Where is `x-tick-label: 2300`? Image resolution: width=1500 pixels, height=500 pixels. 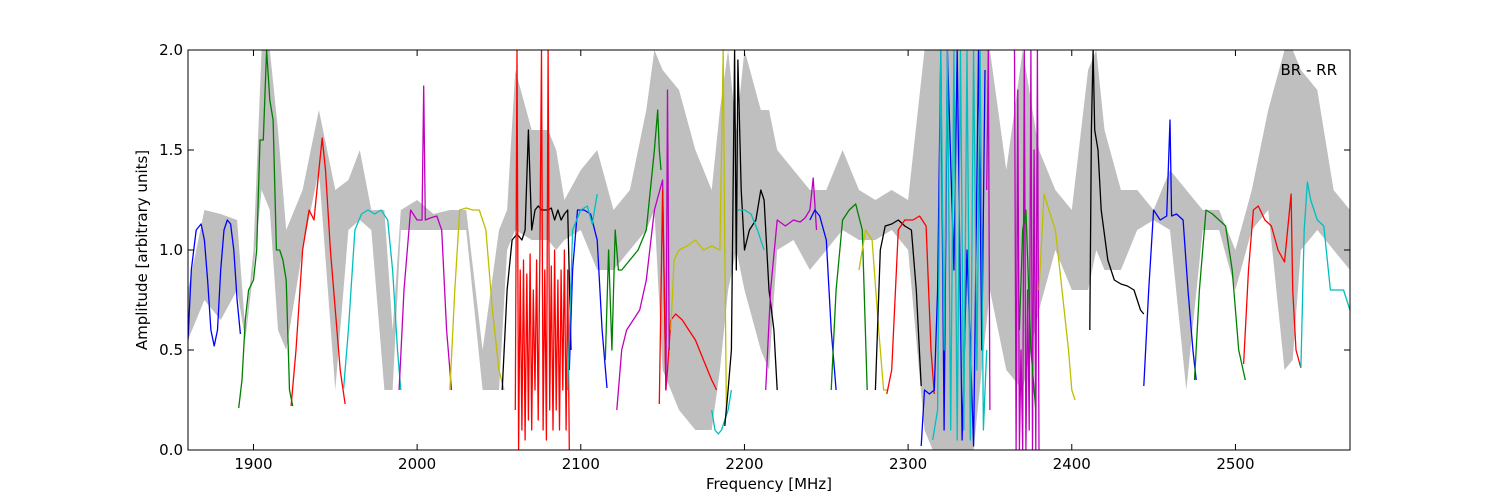 x-tick-label: 2300 is located at coordinates (908, 464).